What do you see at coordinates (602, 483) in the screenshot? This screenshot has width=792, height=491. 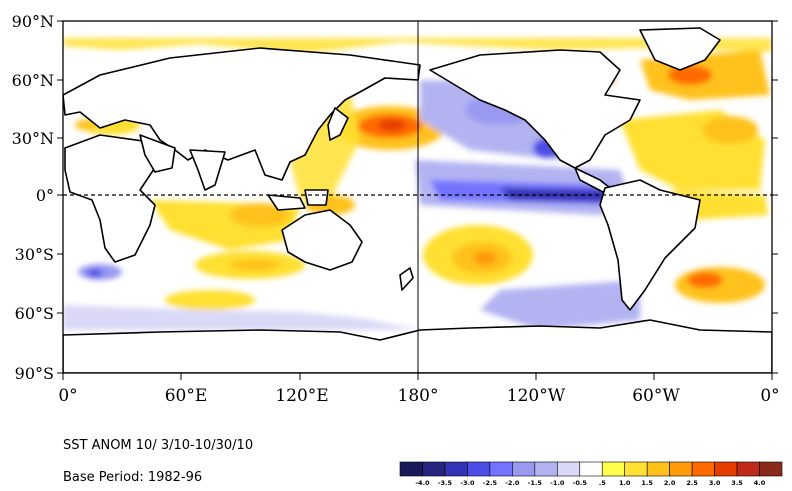 I see `colorbar-label: .5` at bounding box center [602, 483].